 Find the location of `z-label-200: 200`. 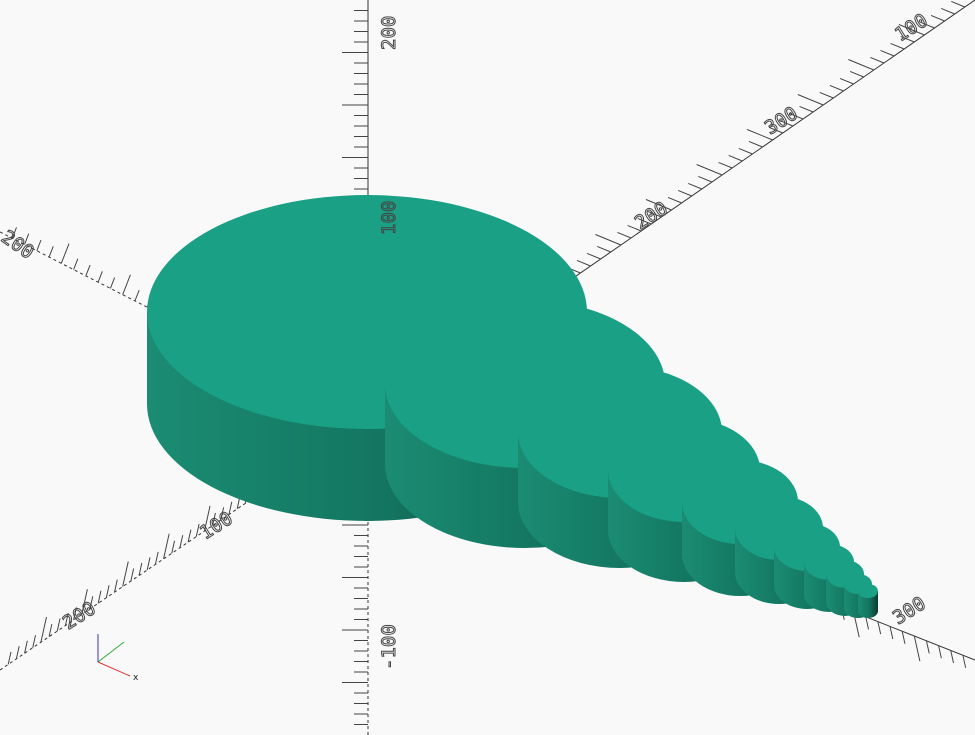

z-label-200: 200 is located at coordinates (389, 33).